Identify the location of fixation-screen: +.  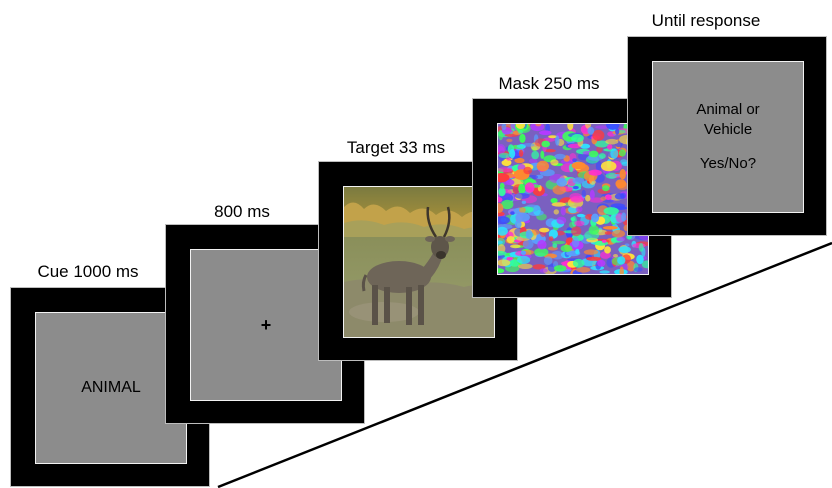
(266, 325).